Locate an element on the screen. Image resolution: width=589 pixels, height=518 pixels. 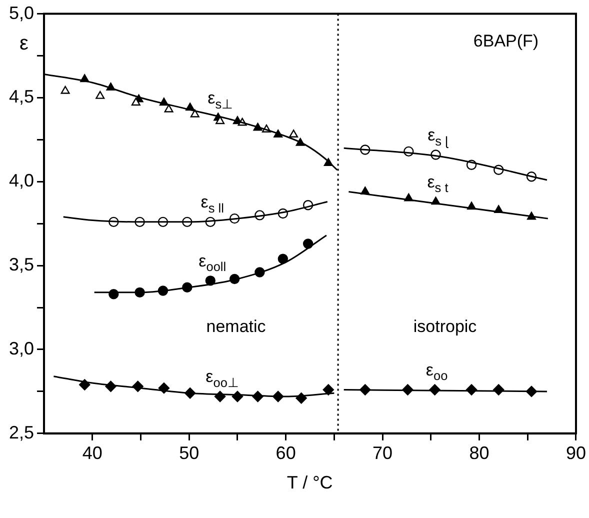
x-tick-label: 60 is located at coordinates (286, 453).